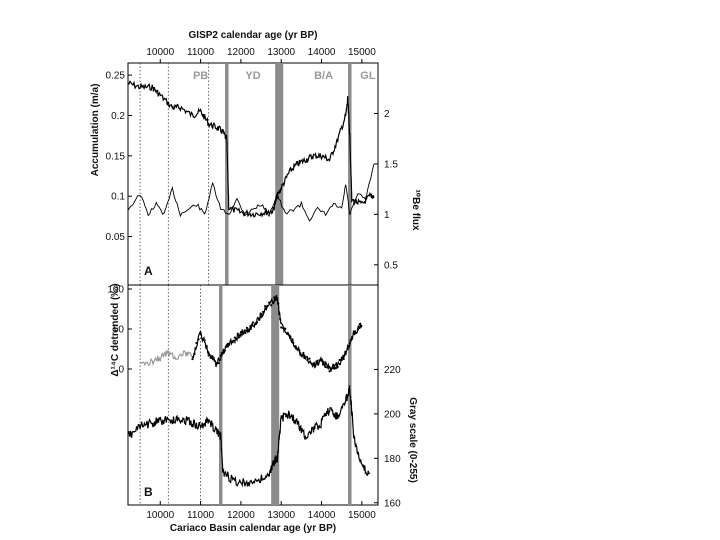  I want to click on right-axis-tick-label: 1, so click(387, 215).